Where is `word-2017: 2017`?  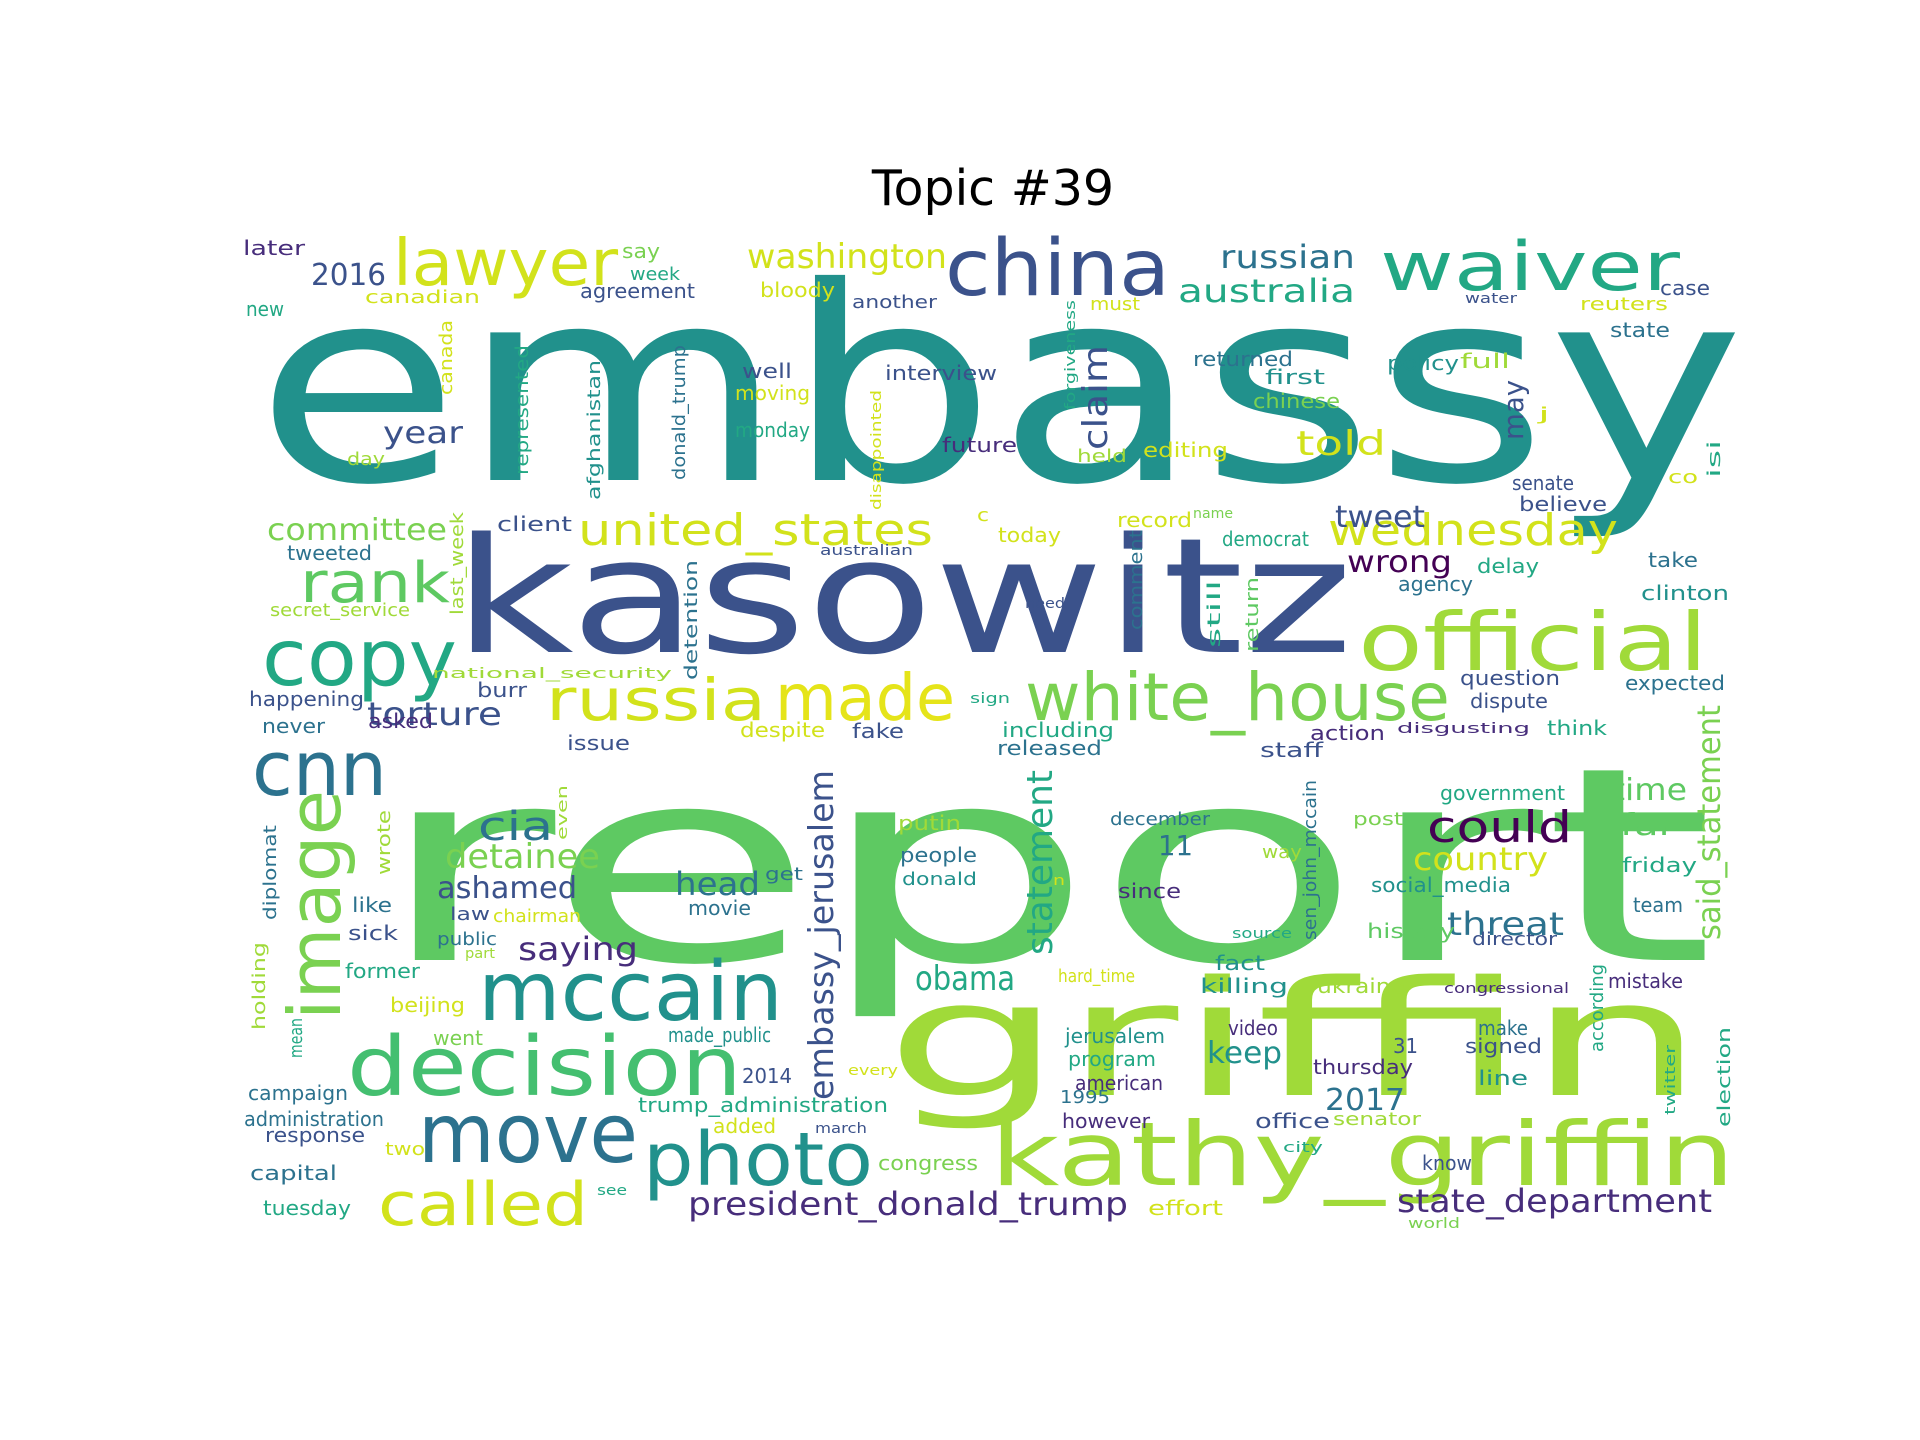
word-2017: 2017 is located at coordinates (1365, 1100).